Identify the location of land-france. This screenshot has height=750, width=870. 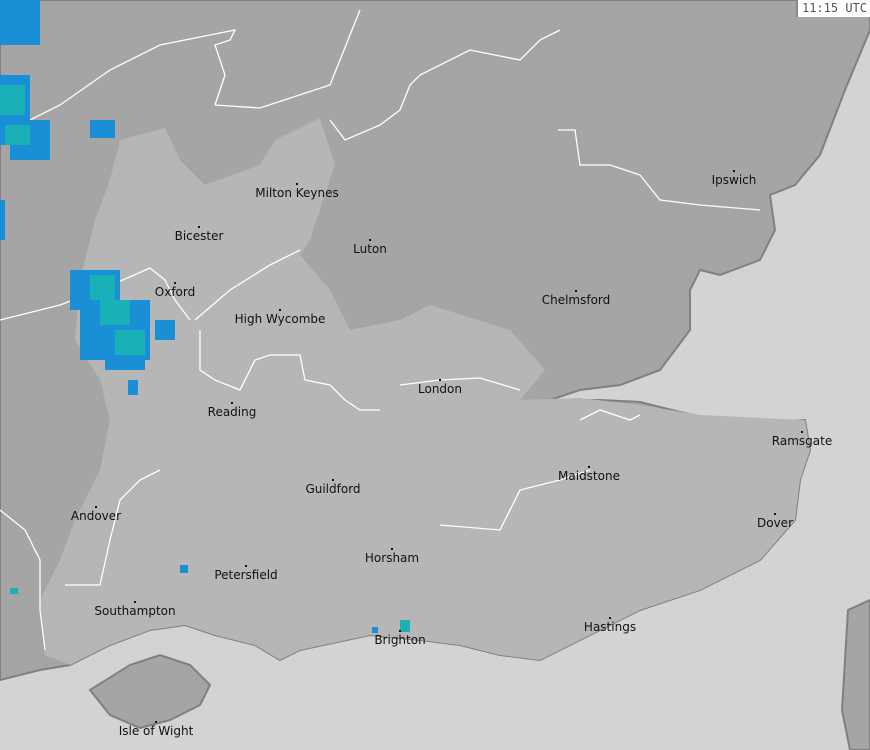
(855, 674).